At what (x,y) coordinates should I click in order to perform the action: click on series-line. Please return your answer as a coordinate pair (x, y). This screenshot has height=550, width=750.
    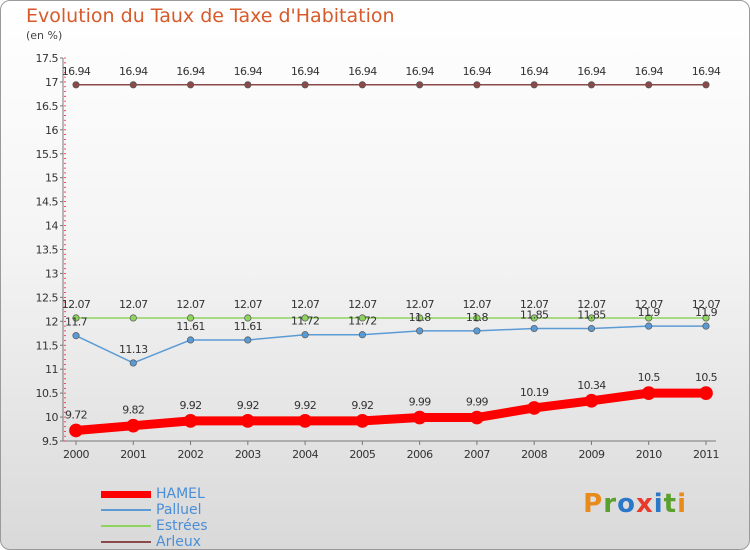
    Looking at the image, I should click on (391, 344).